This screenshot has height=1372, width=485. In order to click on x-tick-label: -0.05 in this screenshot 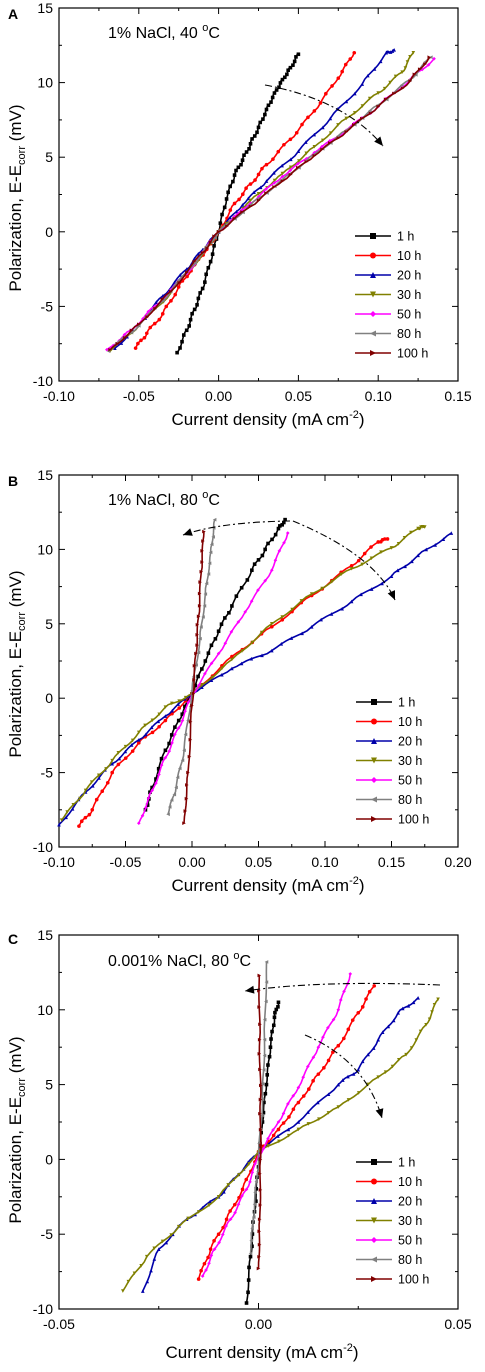, I will do `click(59, 1324)`.